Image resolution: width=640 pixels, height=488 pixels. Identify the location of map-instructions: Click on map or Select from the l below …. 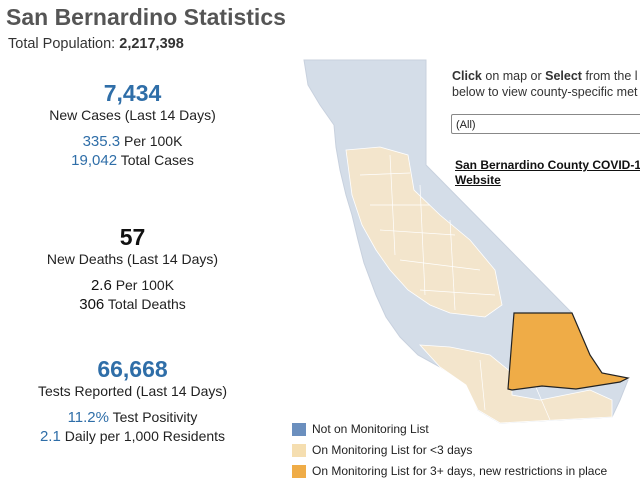
(546, 84).